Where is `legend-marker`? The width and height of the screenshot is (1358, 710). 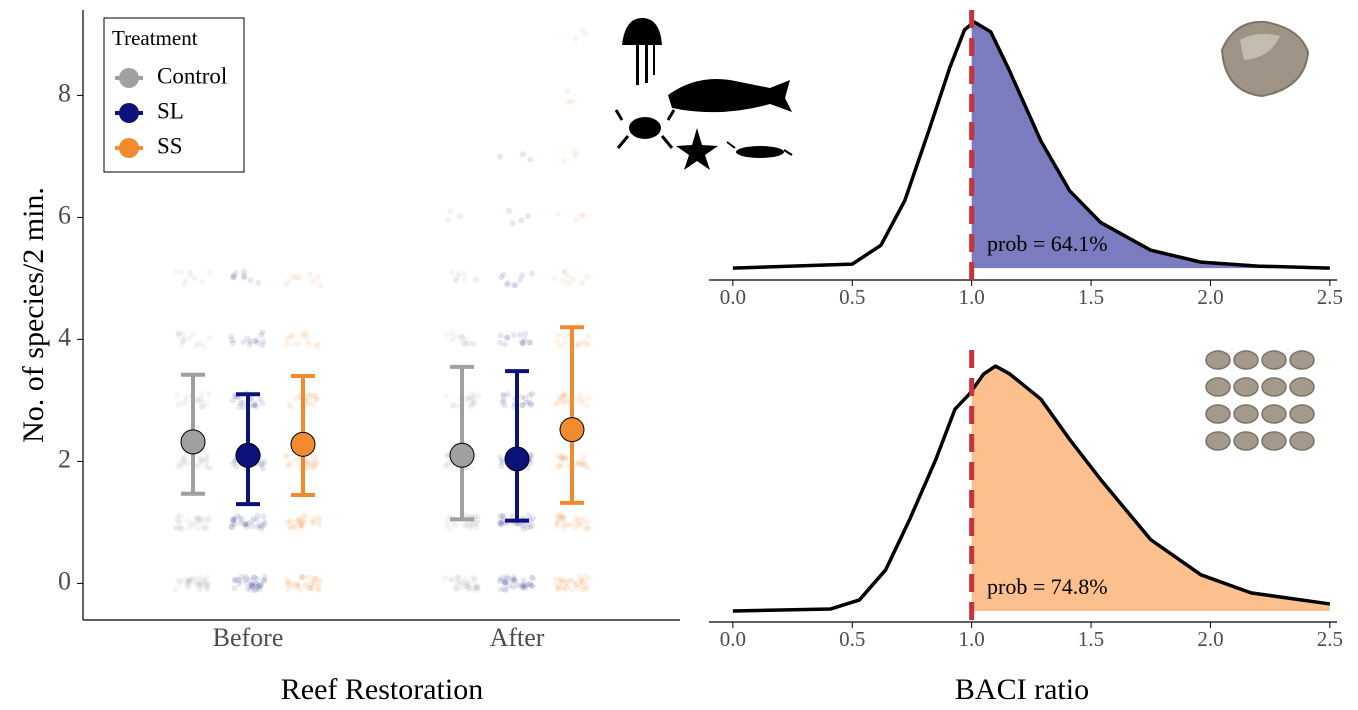
legend-marker is located at coordinates (129, 113).